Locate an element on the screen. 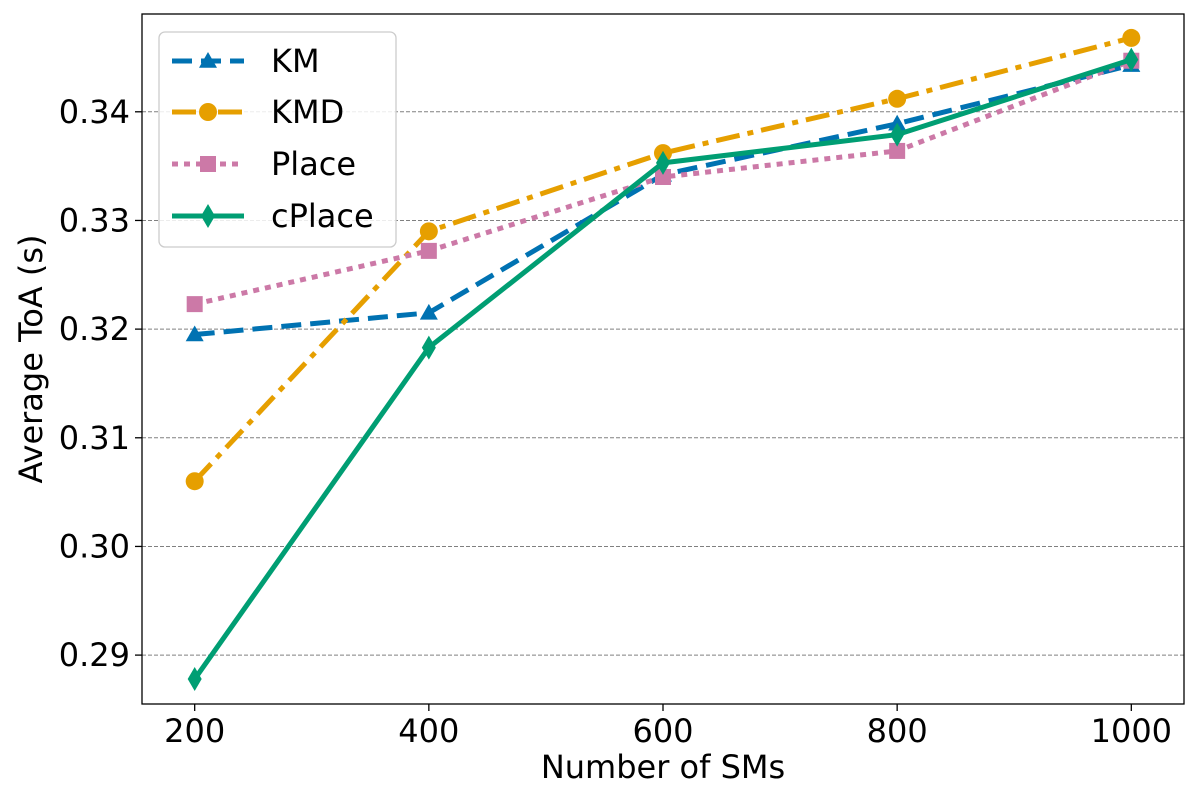  x-tick-label: 1000 is located at coordinates (1131, 731).